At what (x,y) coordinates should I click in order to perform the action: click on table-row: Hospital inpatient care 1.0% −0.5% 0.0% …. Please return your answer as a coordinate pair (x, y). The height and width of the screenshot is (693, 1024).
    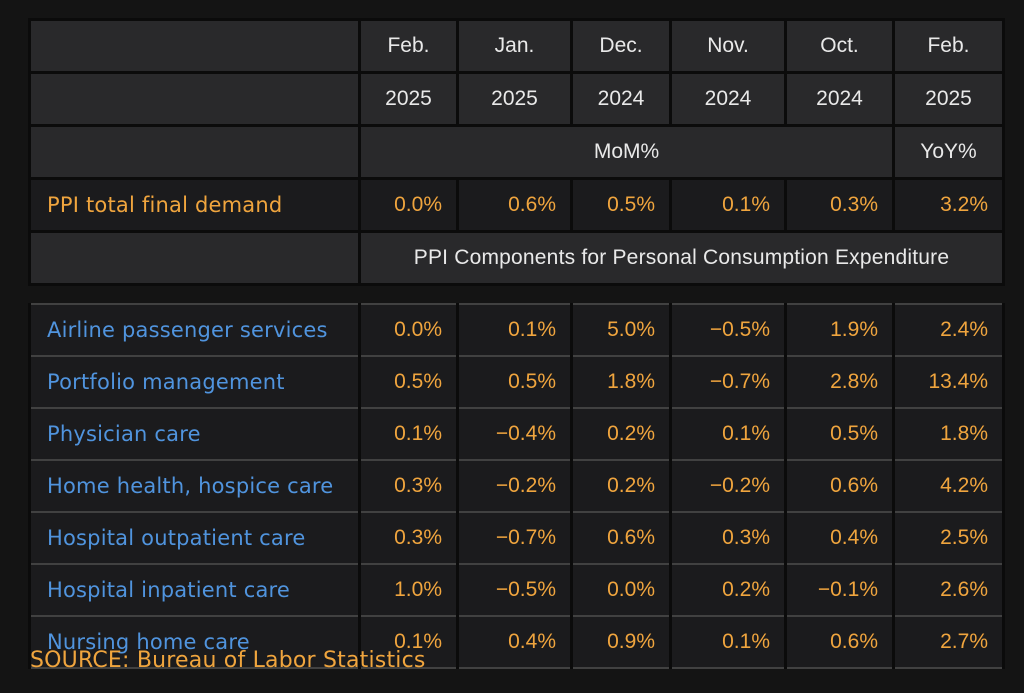
    Looking at the image, I should click on (516, 590).